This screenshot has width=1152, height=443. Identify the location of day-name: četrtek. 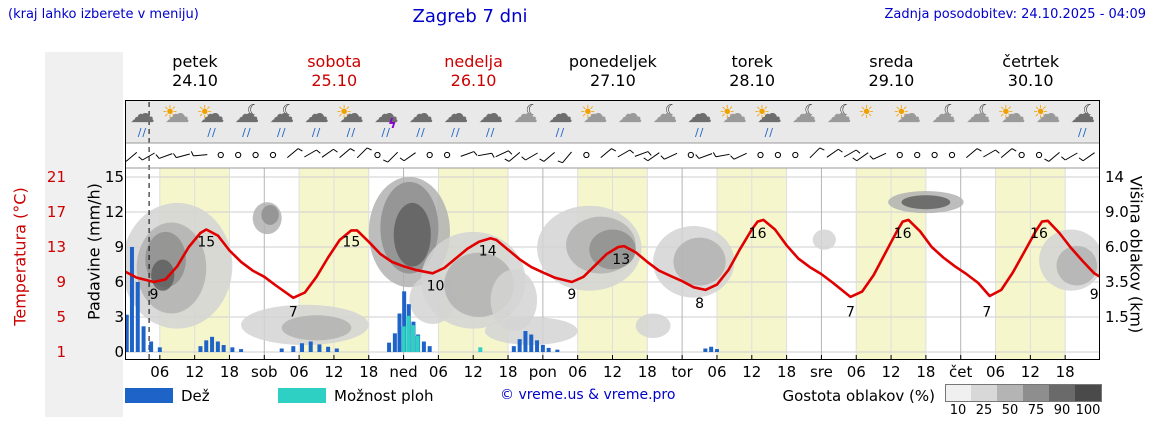
(1031, 61).